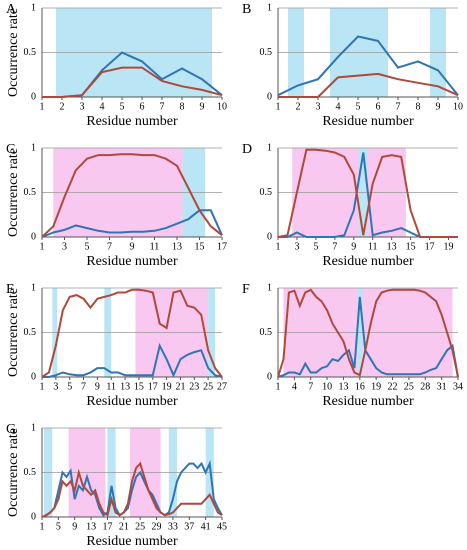 The height and width of the screenshot is (550, 467). I want to click on x-tick-label: 33, so click(173, 526).